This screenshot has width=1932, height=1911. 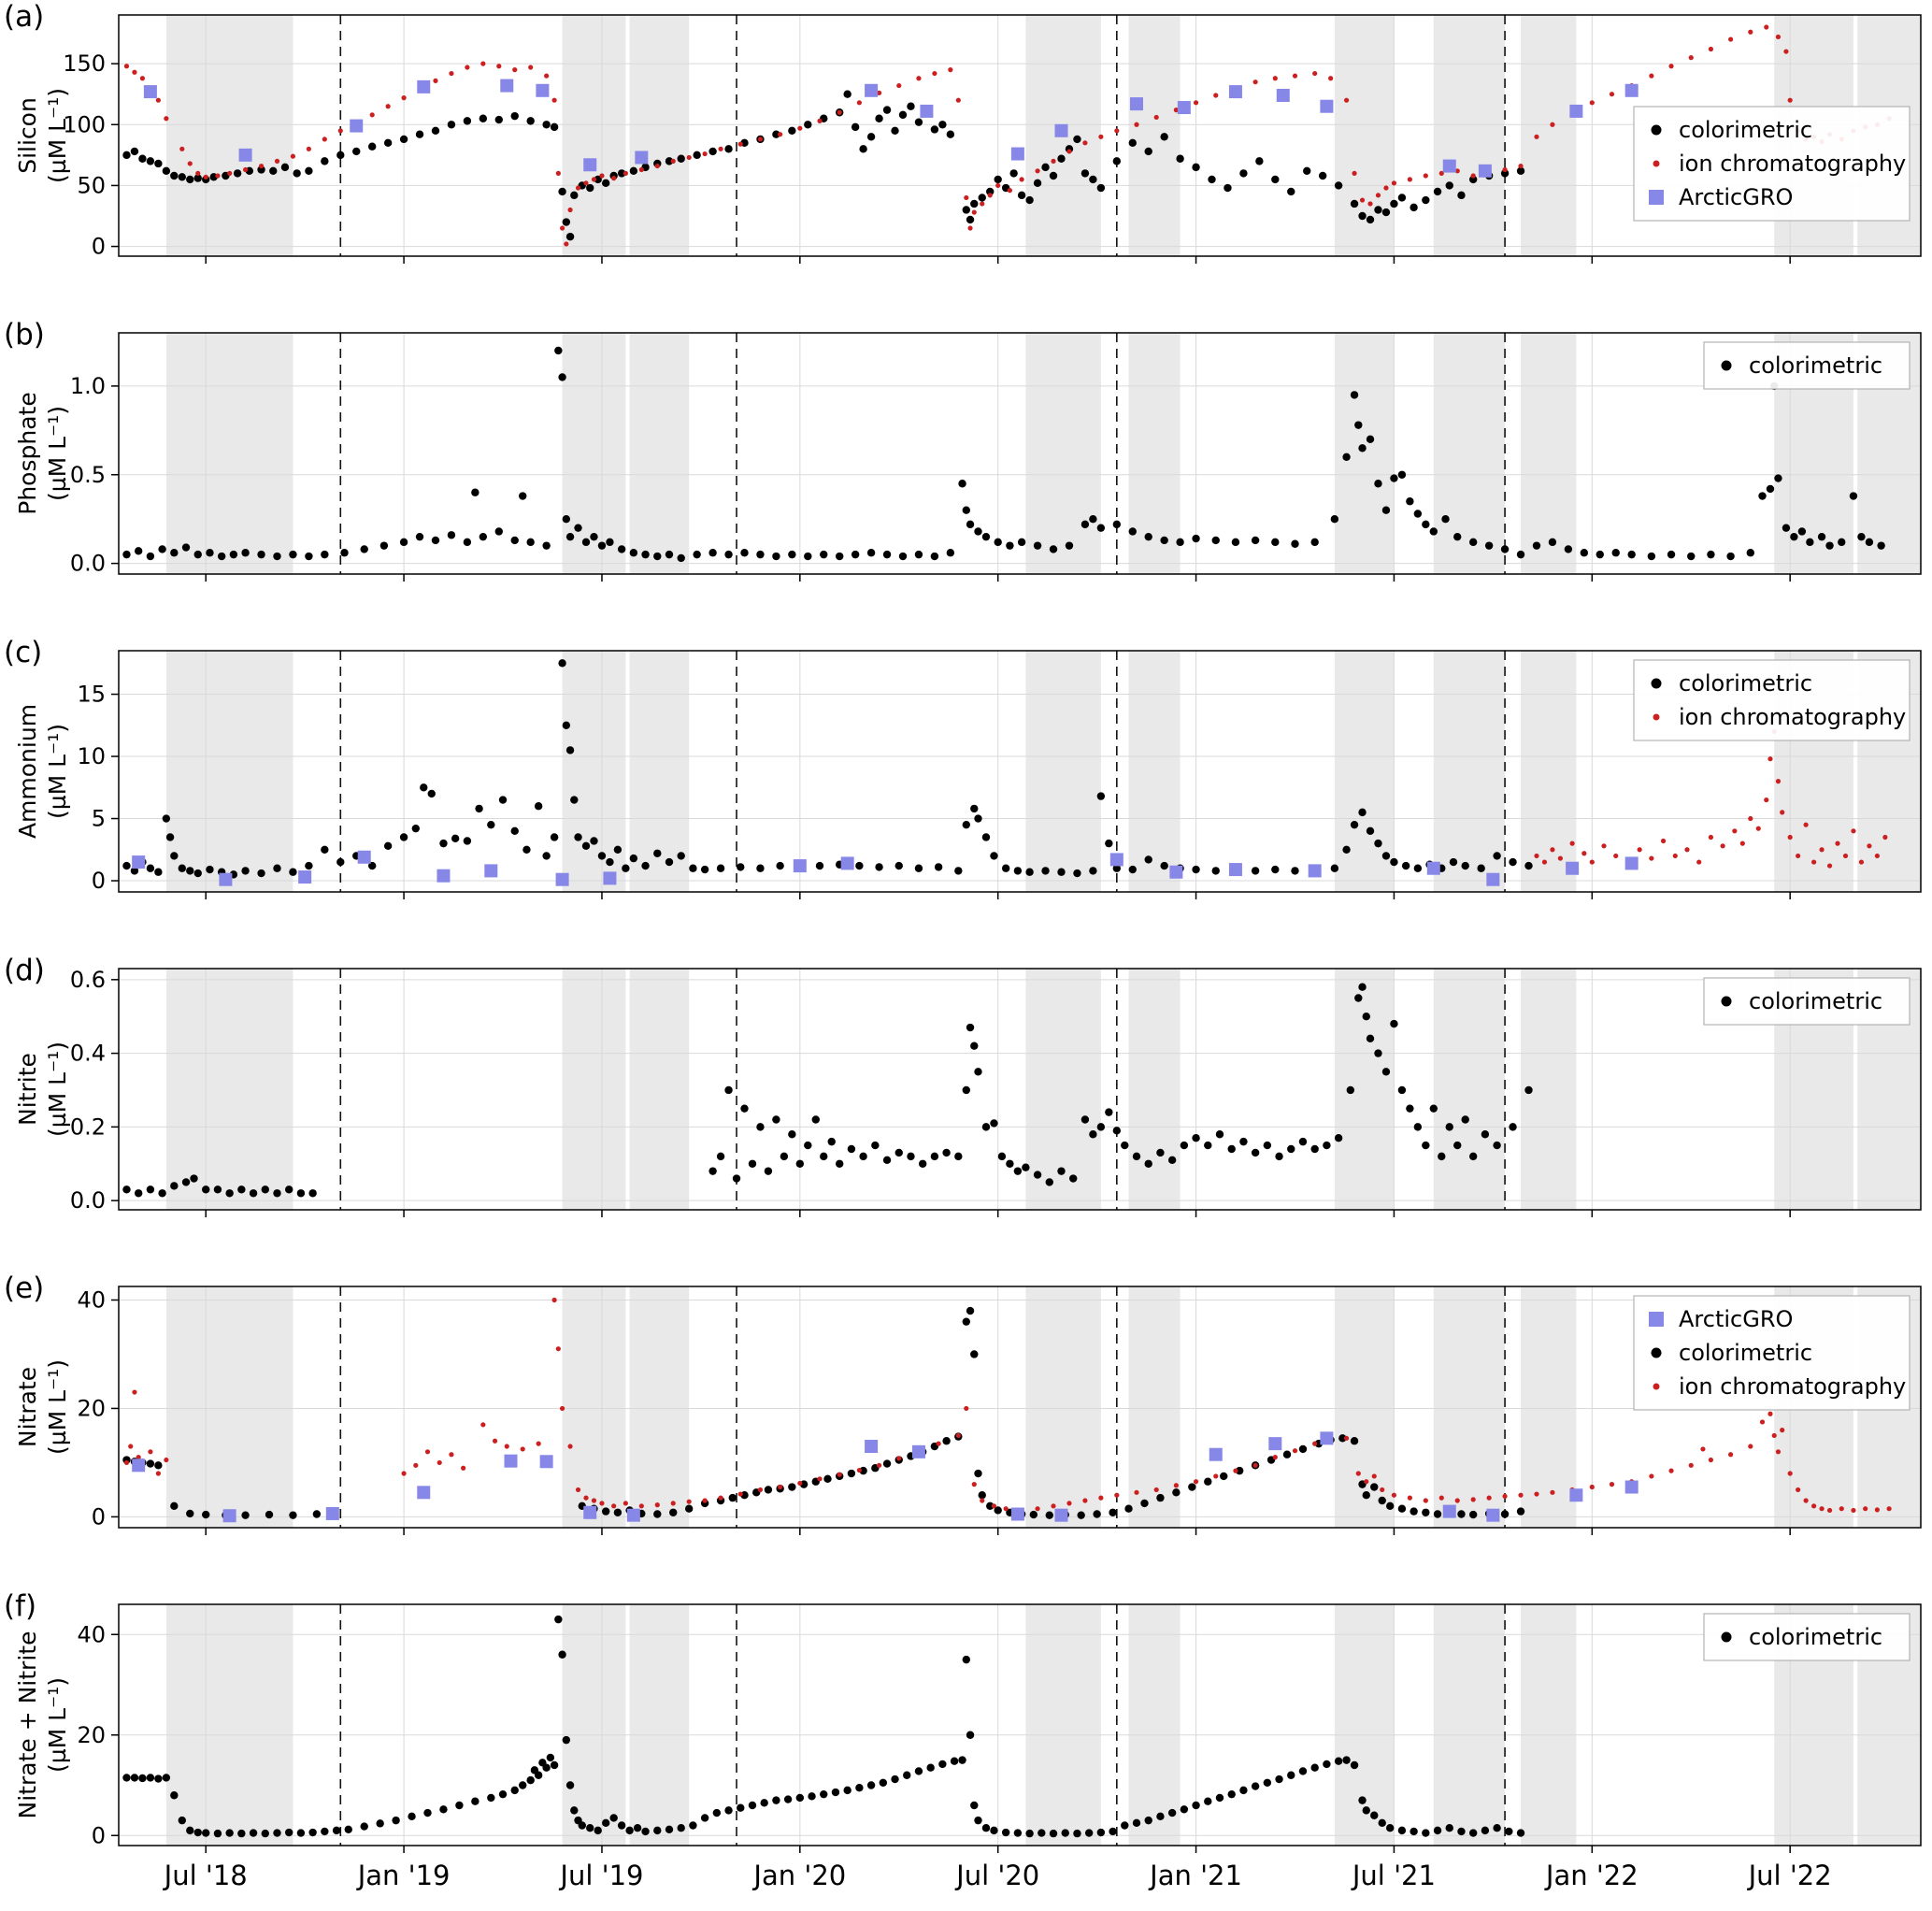 What do you see at coordinates (91, 695) in the screenshot?
I see `y-tick-label: 15` at bounding box center [91, 695].